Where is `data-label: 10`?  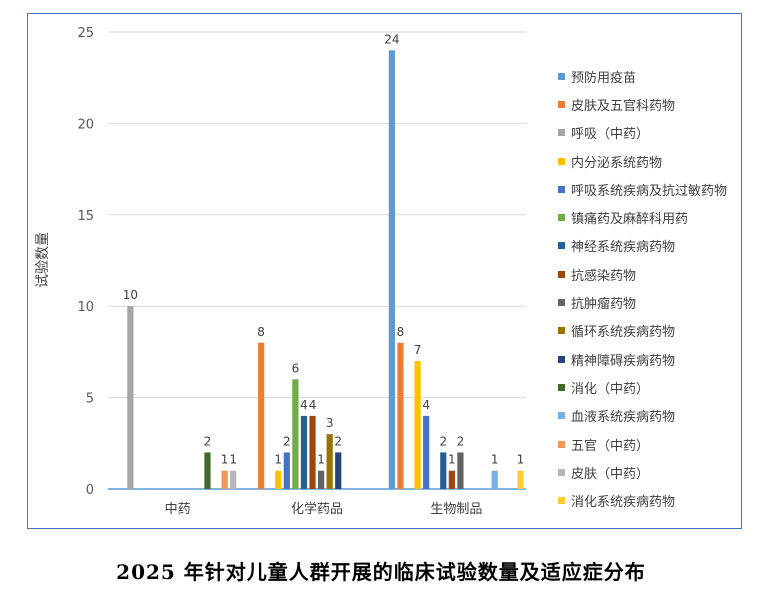
data-label: 10 is located at coordinates (130, 295).